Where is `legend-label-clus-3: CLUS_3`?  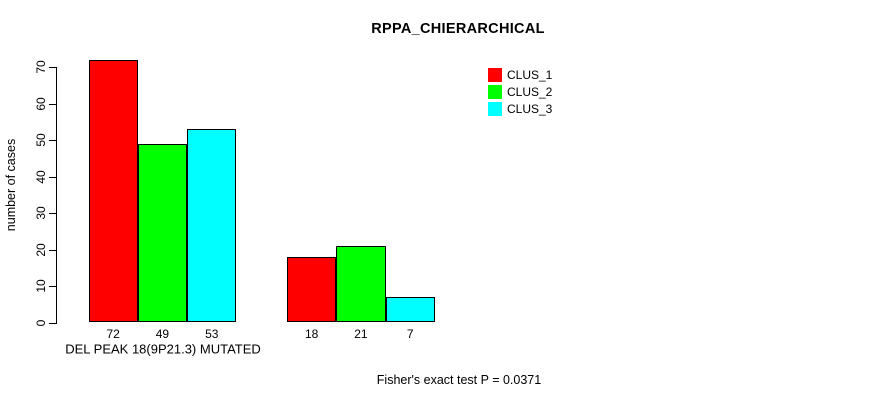 legend-label-clus-3: CLUS_3 is located at coordinates (530, 109).